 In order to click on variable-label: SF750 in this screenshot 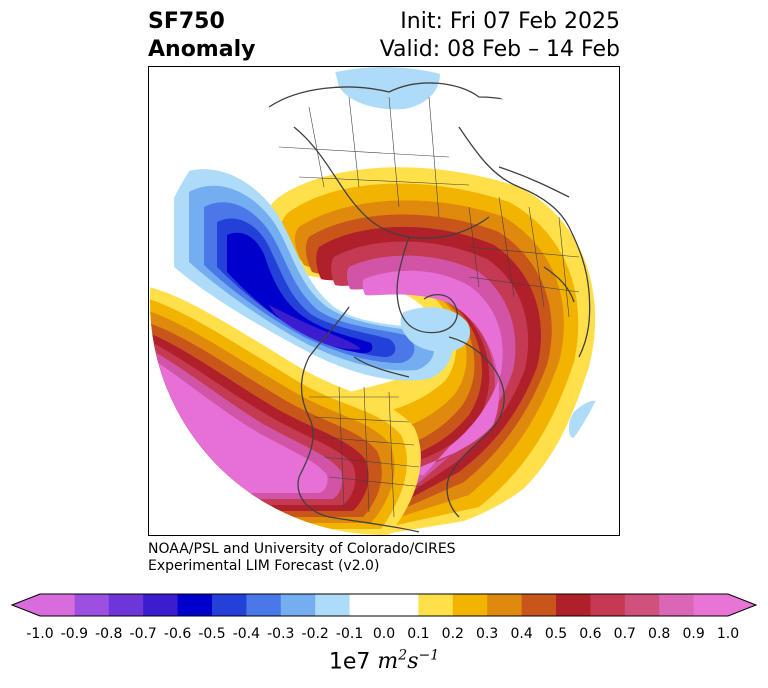, I will do `click(186, 21)`.